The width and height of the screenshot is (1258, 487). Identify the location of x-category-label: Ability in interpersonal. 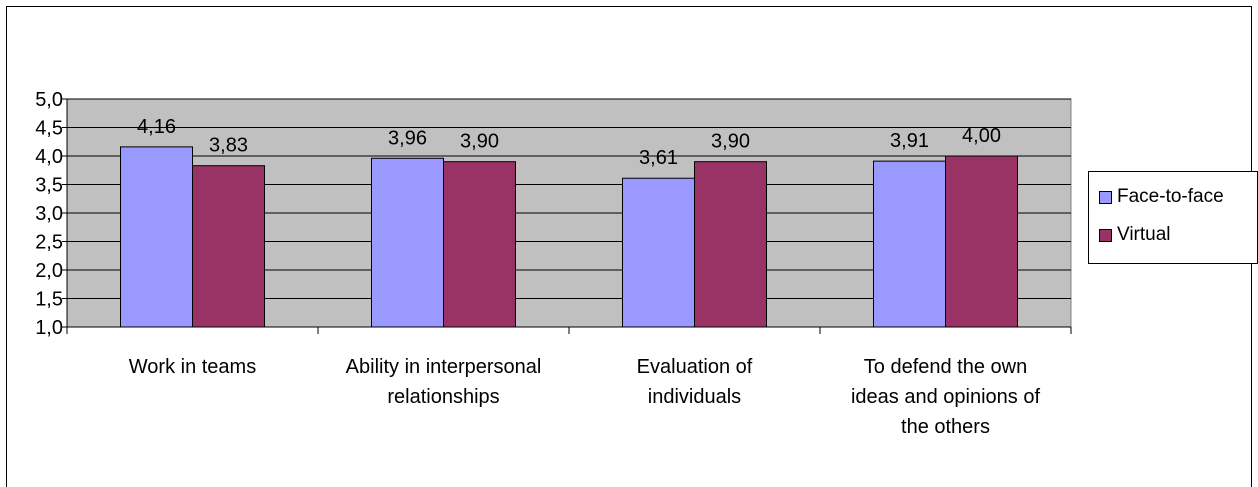
(444, 367).